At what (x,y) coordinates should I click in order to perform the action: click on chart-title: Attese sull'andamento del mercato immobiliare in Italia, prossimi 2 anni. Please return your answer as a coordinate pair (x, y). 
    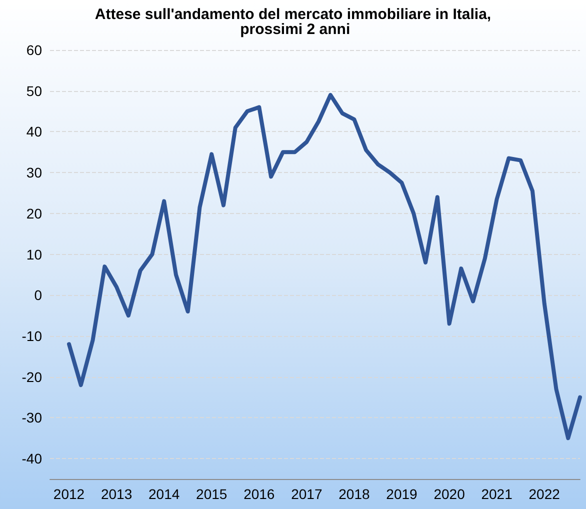
    Looking at the image, I should click on (293, 22).